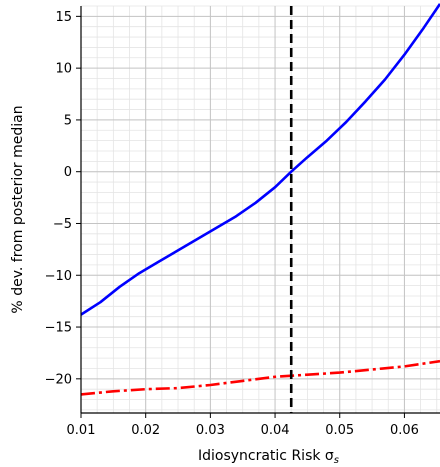 The image size is (440, 467). Describe the element at coordinates (404, 430) in the screenshot. I see `x-tick-label: 0.06` at that location.